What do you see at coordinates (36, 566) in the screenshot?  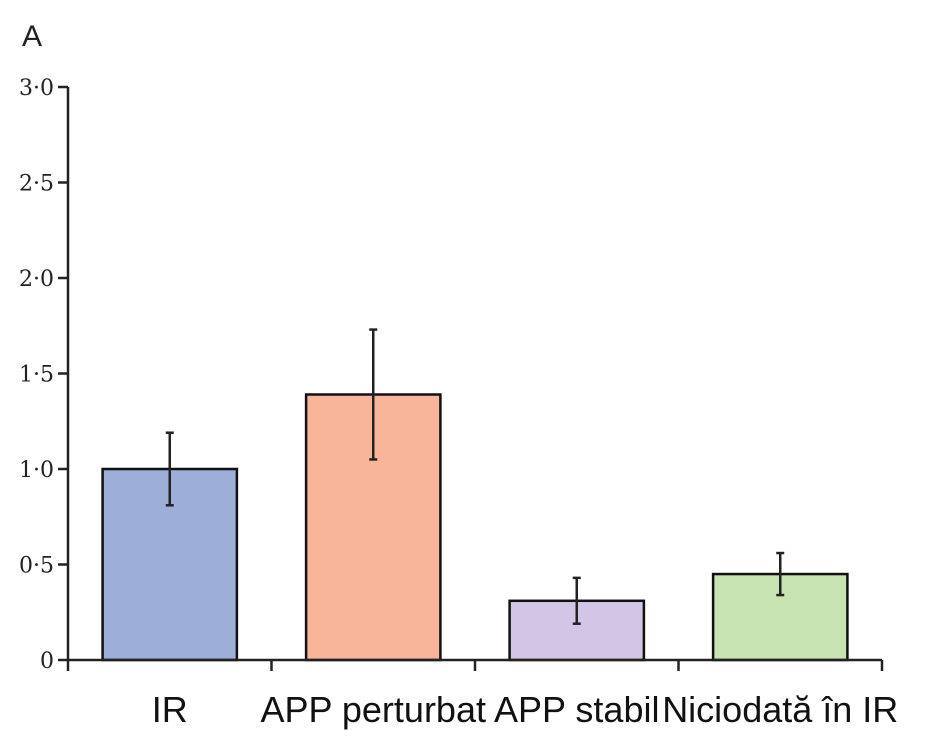 I see `y-tick-label: 0·5` at bounding box center [36, 566].